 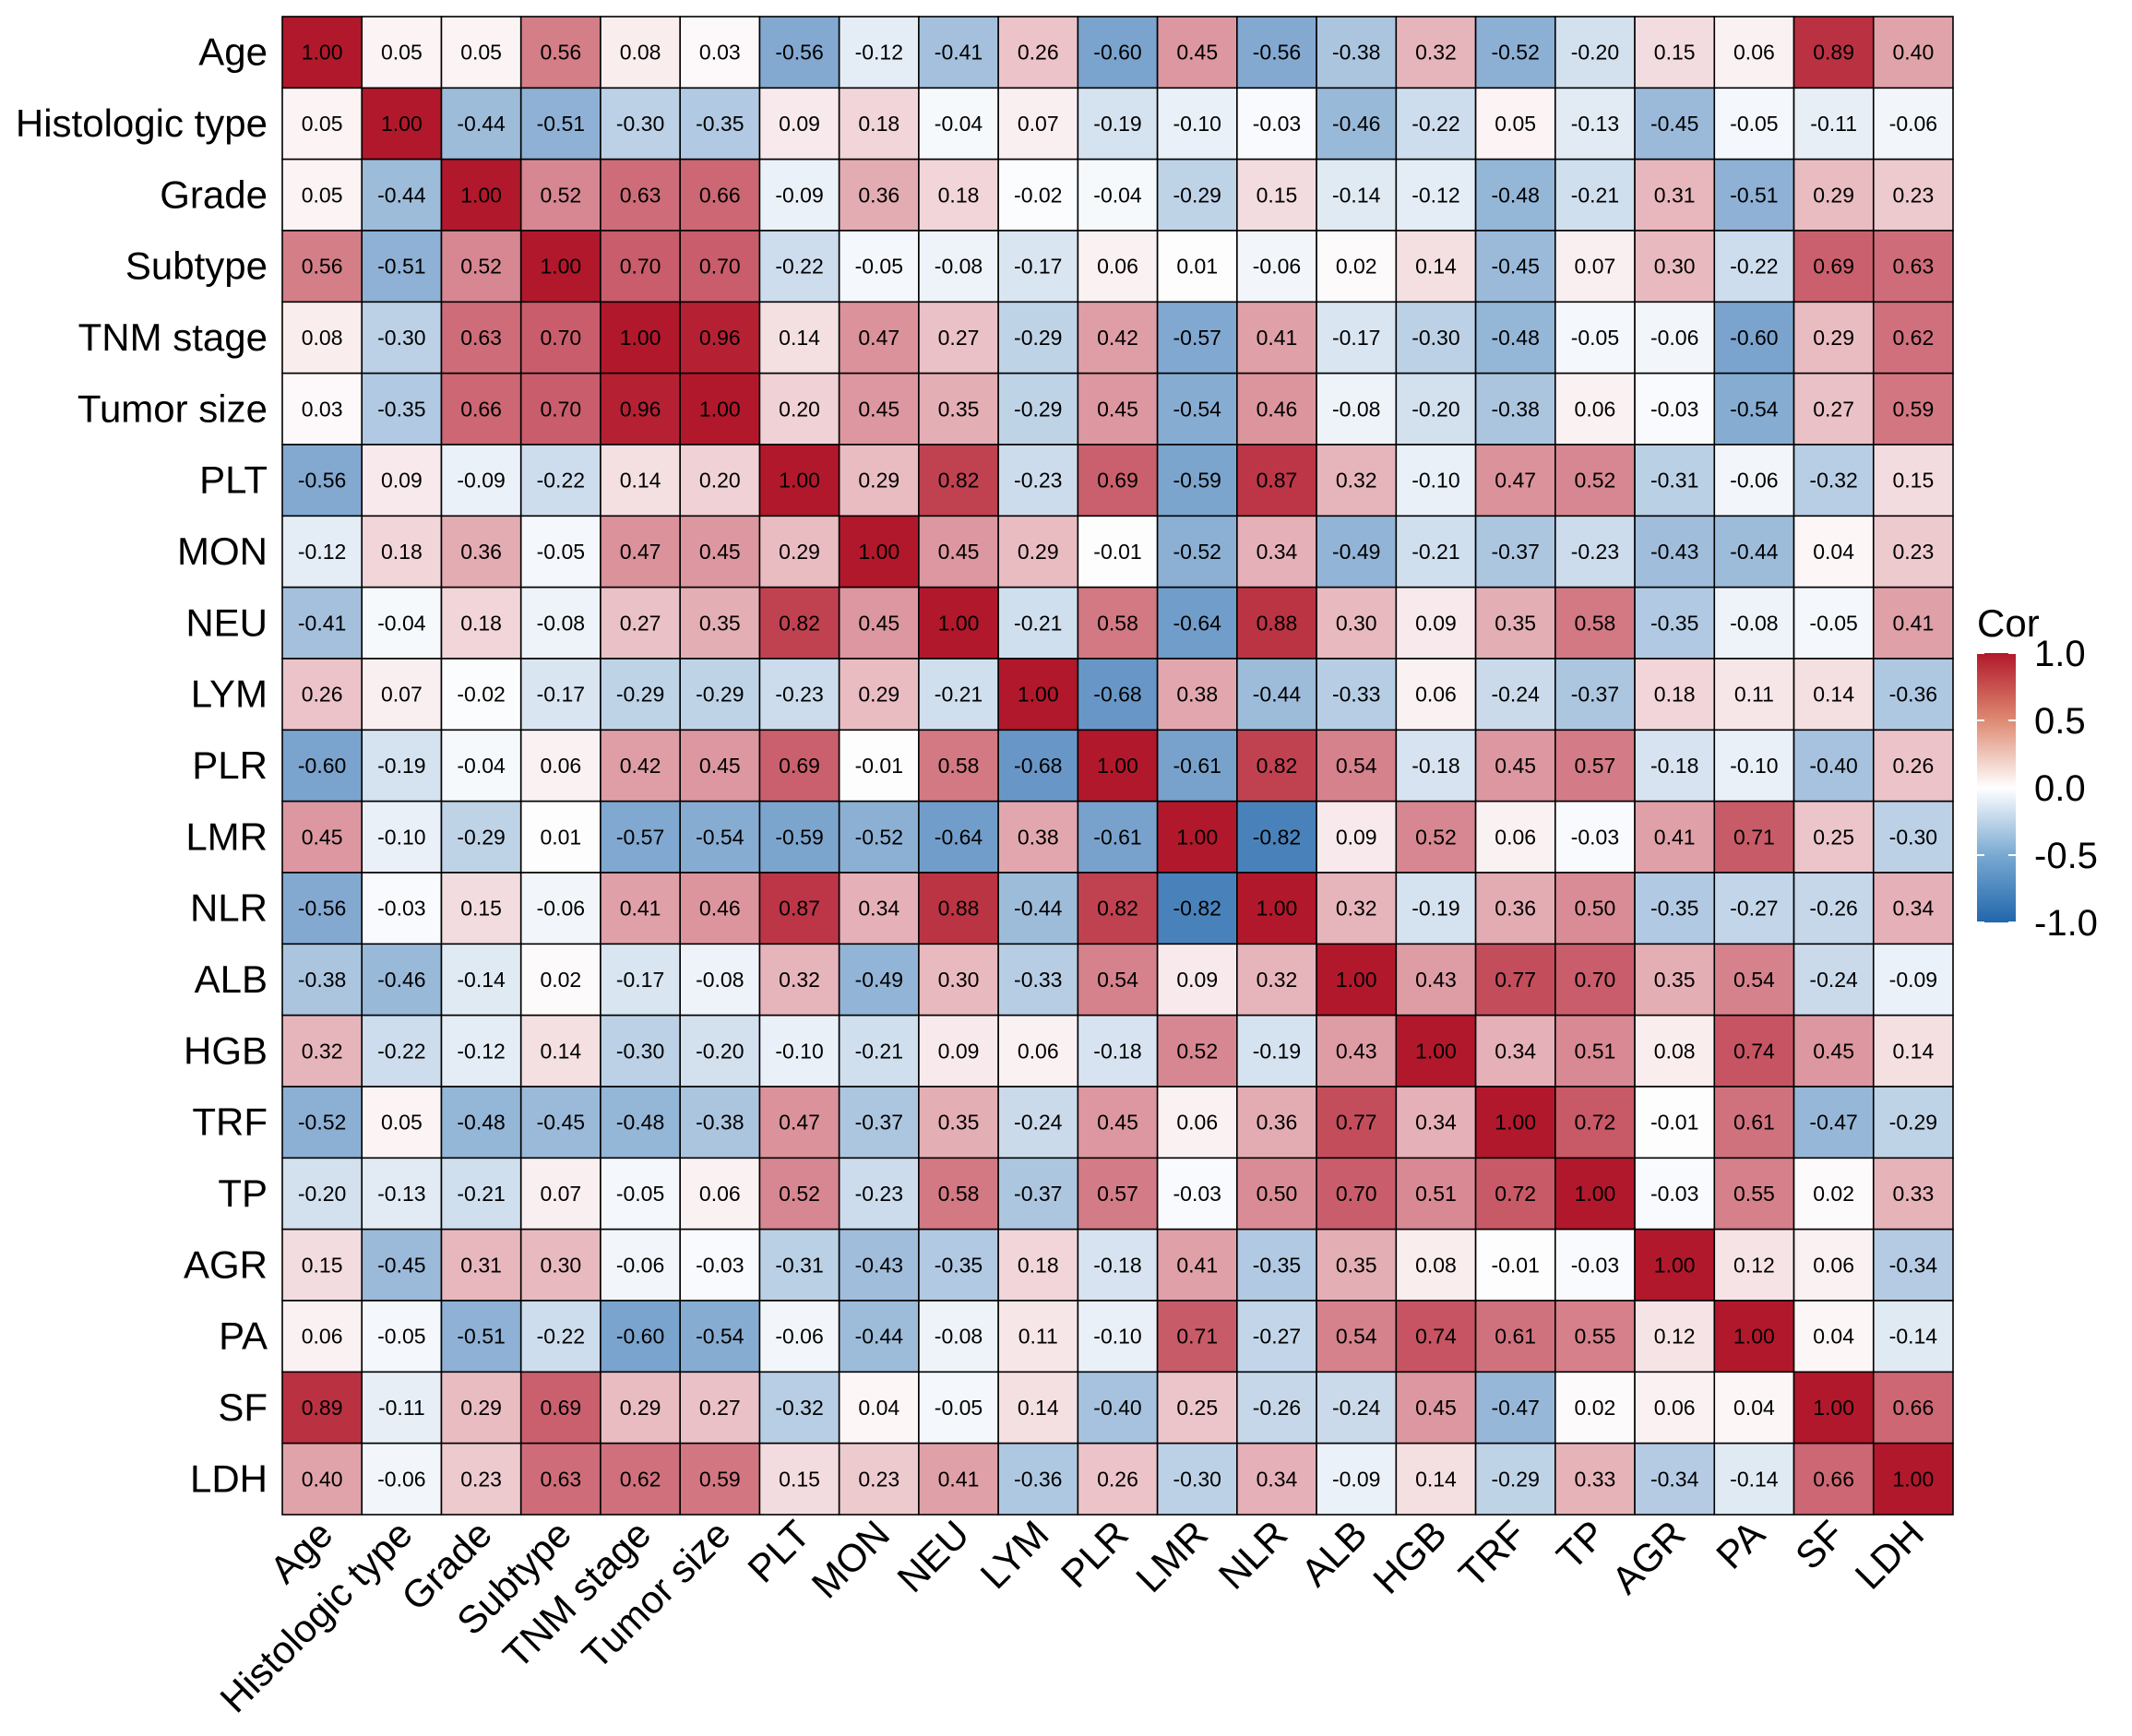 I want to click on row-label: HGB, so click(x=226, y=1050).